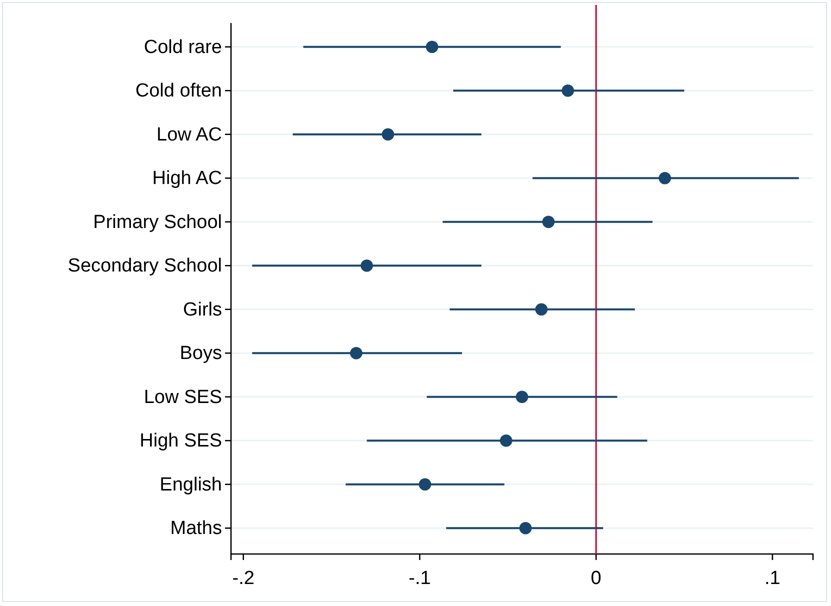 The image size is (831, 606). I want to click on y-tick-label: English, so click(191, 485).